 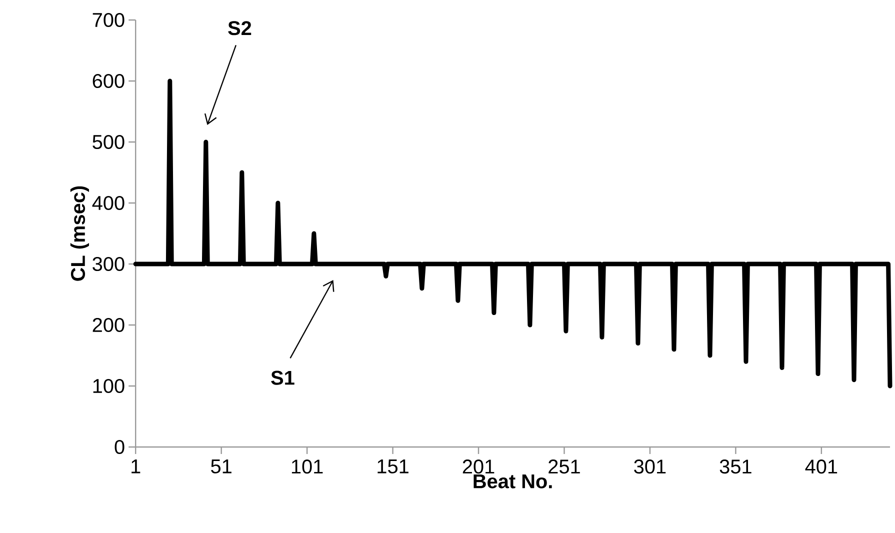 I want to click on x-tick-label: 151, so click(x=393, y=467).